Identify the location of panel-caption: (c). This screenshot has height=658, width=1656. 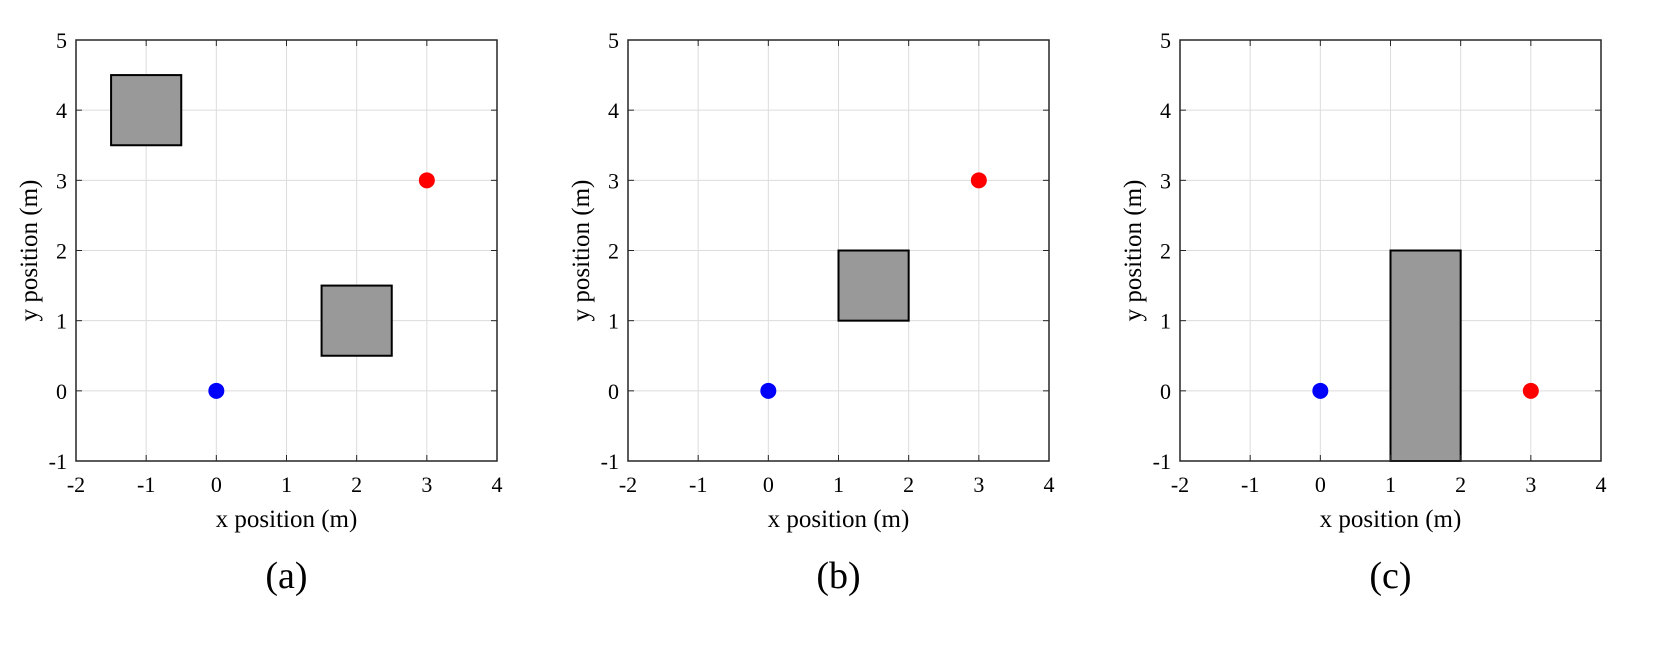
(1390, 576).